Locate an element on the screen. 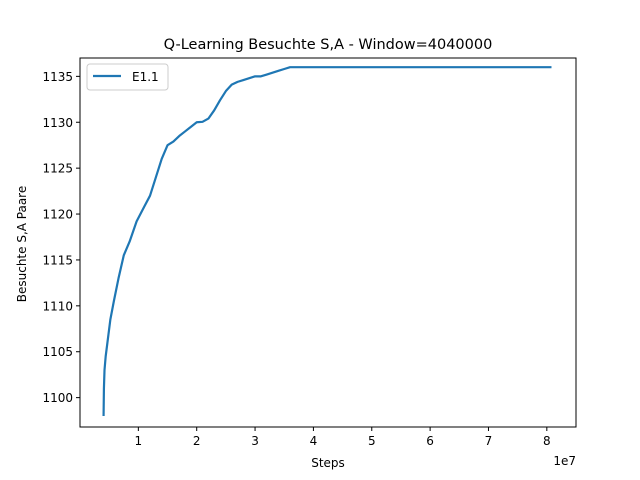  y-tick-label: 1120 is located at coordinates (57, 215).